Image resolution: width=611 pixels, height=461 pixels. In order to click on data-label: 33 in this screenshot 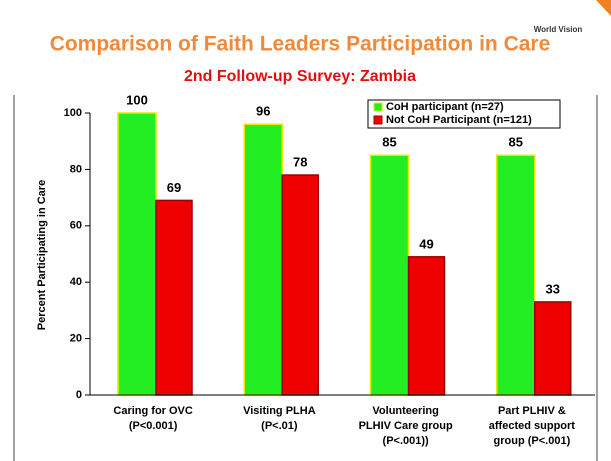, I will do `click(553, 288)`.